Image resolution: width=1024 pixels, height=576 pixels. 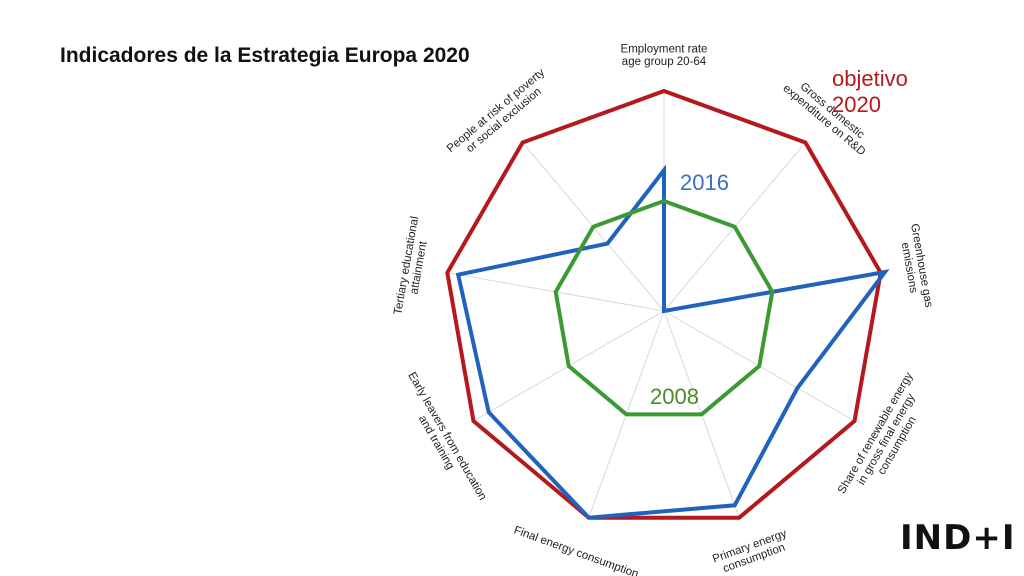 I want to click on series-label: objetivo 2020, so click(x=870, y=91).